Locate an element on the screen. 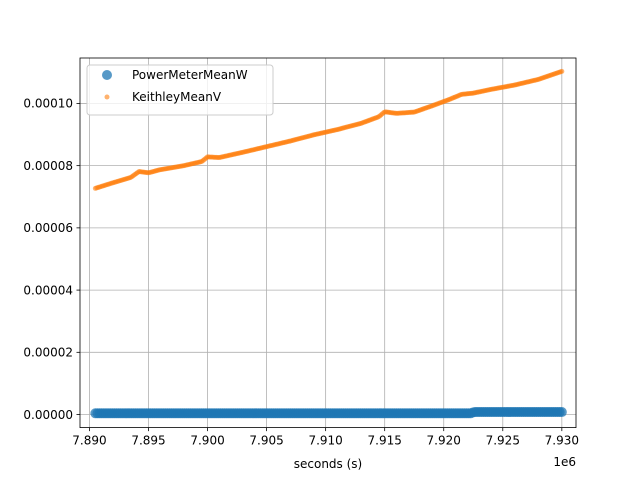 The image size is (640, 480). x-tick-label: 7.915 is located at coordinates (385, 441).